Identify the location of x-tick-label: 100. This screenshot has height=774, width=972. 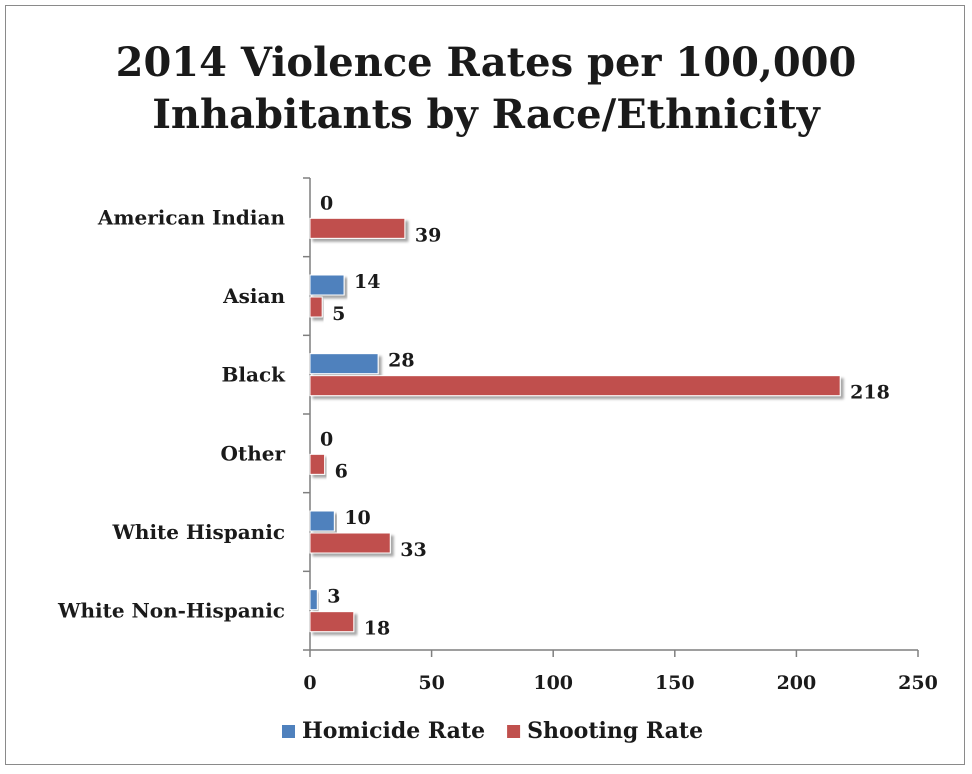
(553, 683).